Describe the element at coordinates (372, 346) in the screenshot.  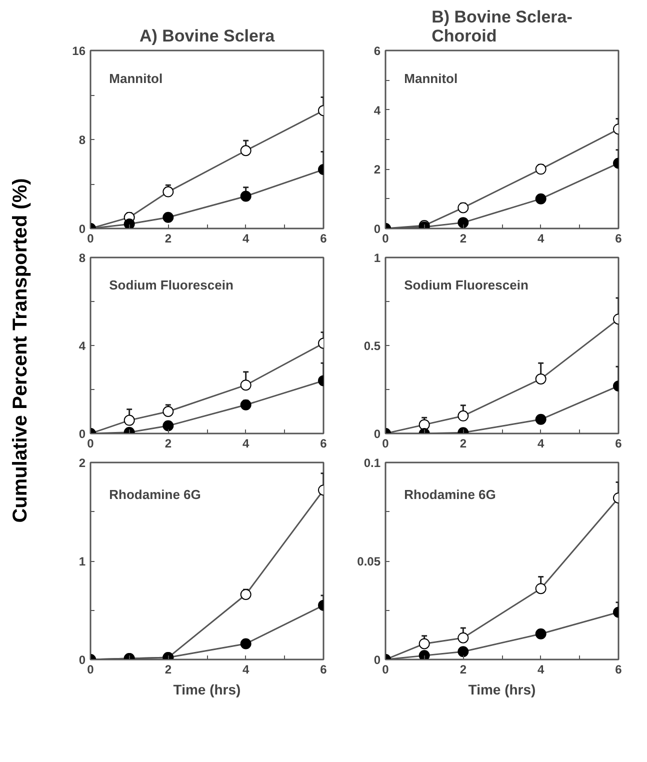
I see `y-tick-label: 0.5` at that location.